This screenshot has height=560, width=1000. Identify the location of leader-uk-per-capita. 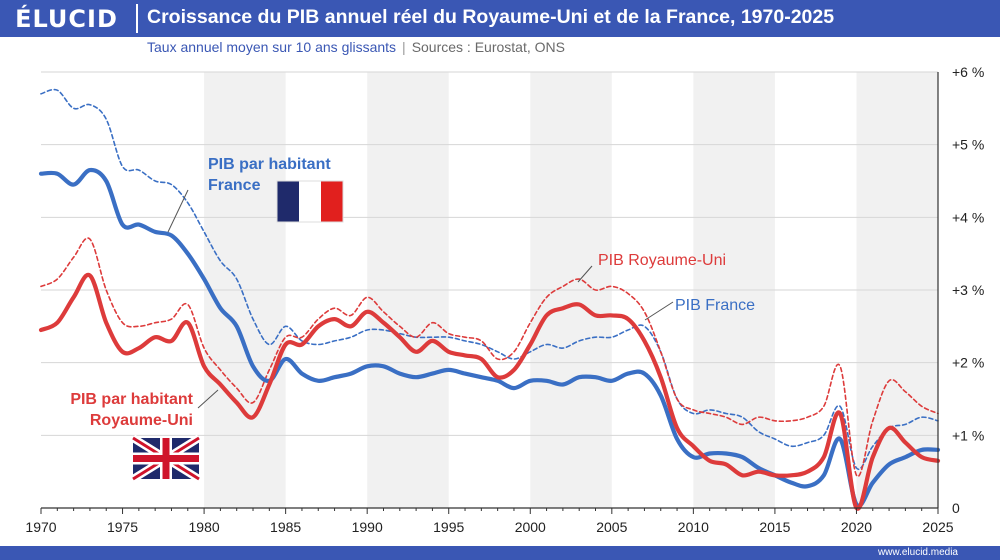
(208, 399).